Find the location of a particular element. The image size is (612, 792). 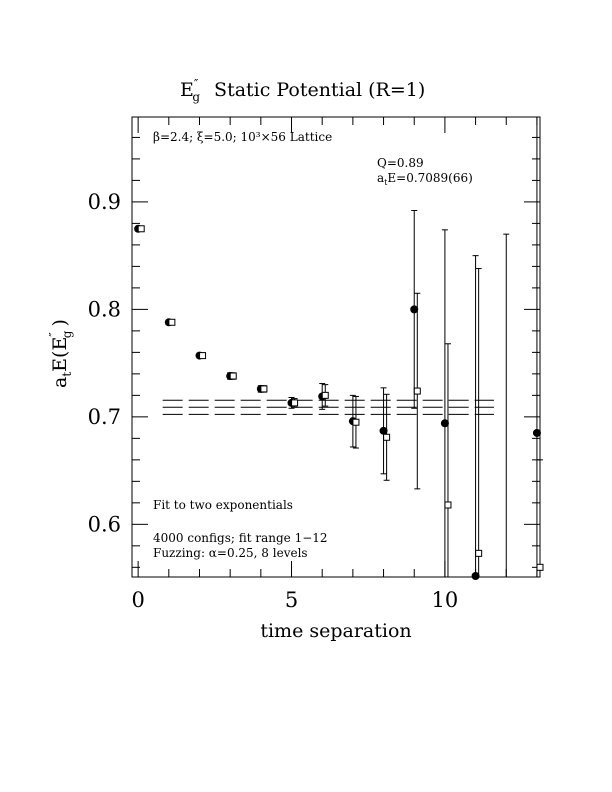

ylabel-a: a is located at coordinates (60, 382).